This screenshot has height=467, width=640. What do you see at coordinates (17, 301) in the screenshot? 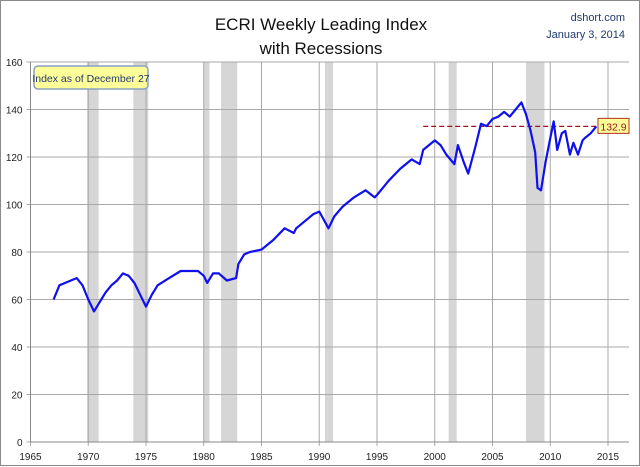
I see `y-tick-label: 60` at bounding box center [17, 301].